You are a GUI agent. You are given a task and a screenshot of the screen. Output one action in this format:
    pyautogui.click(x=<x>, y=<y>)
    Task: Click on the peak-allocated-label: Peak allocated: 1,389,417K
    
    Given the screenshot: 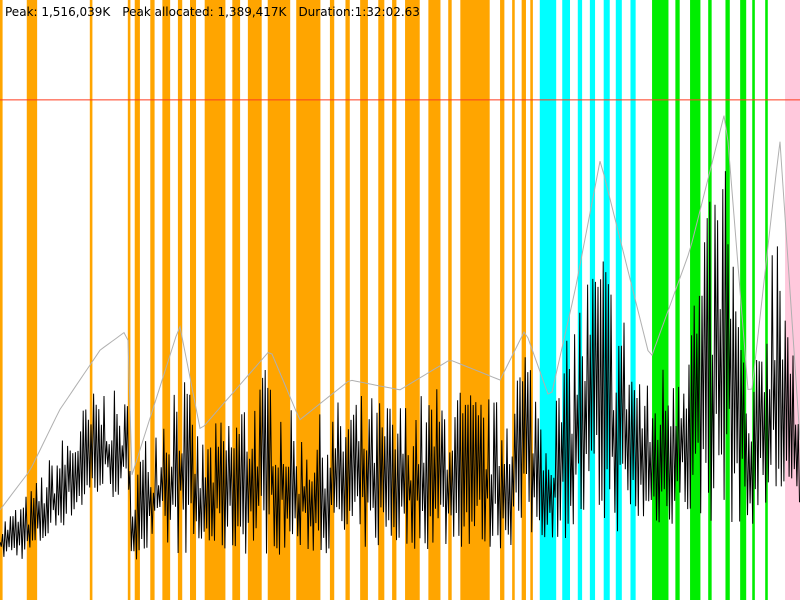 What is the action you would take?
    pyautogui.click(x=204, y=12)
    